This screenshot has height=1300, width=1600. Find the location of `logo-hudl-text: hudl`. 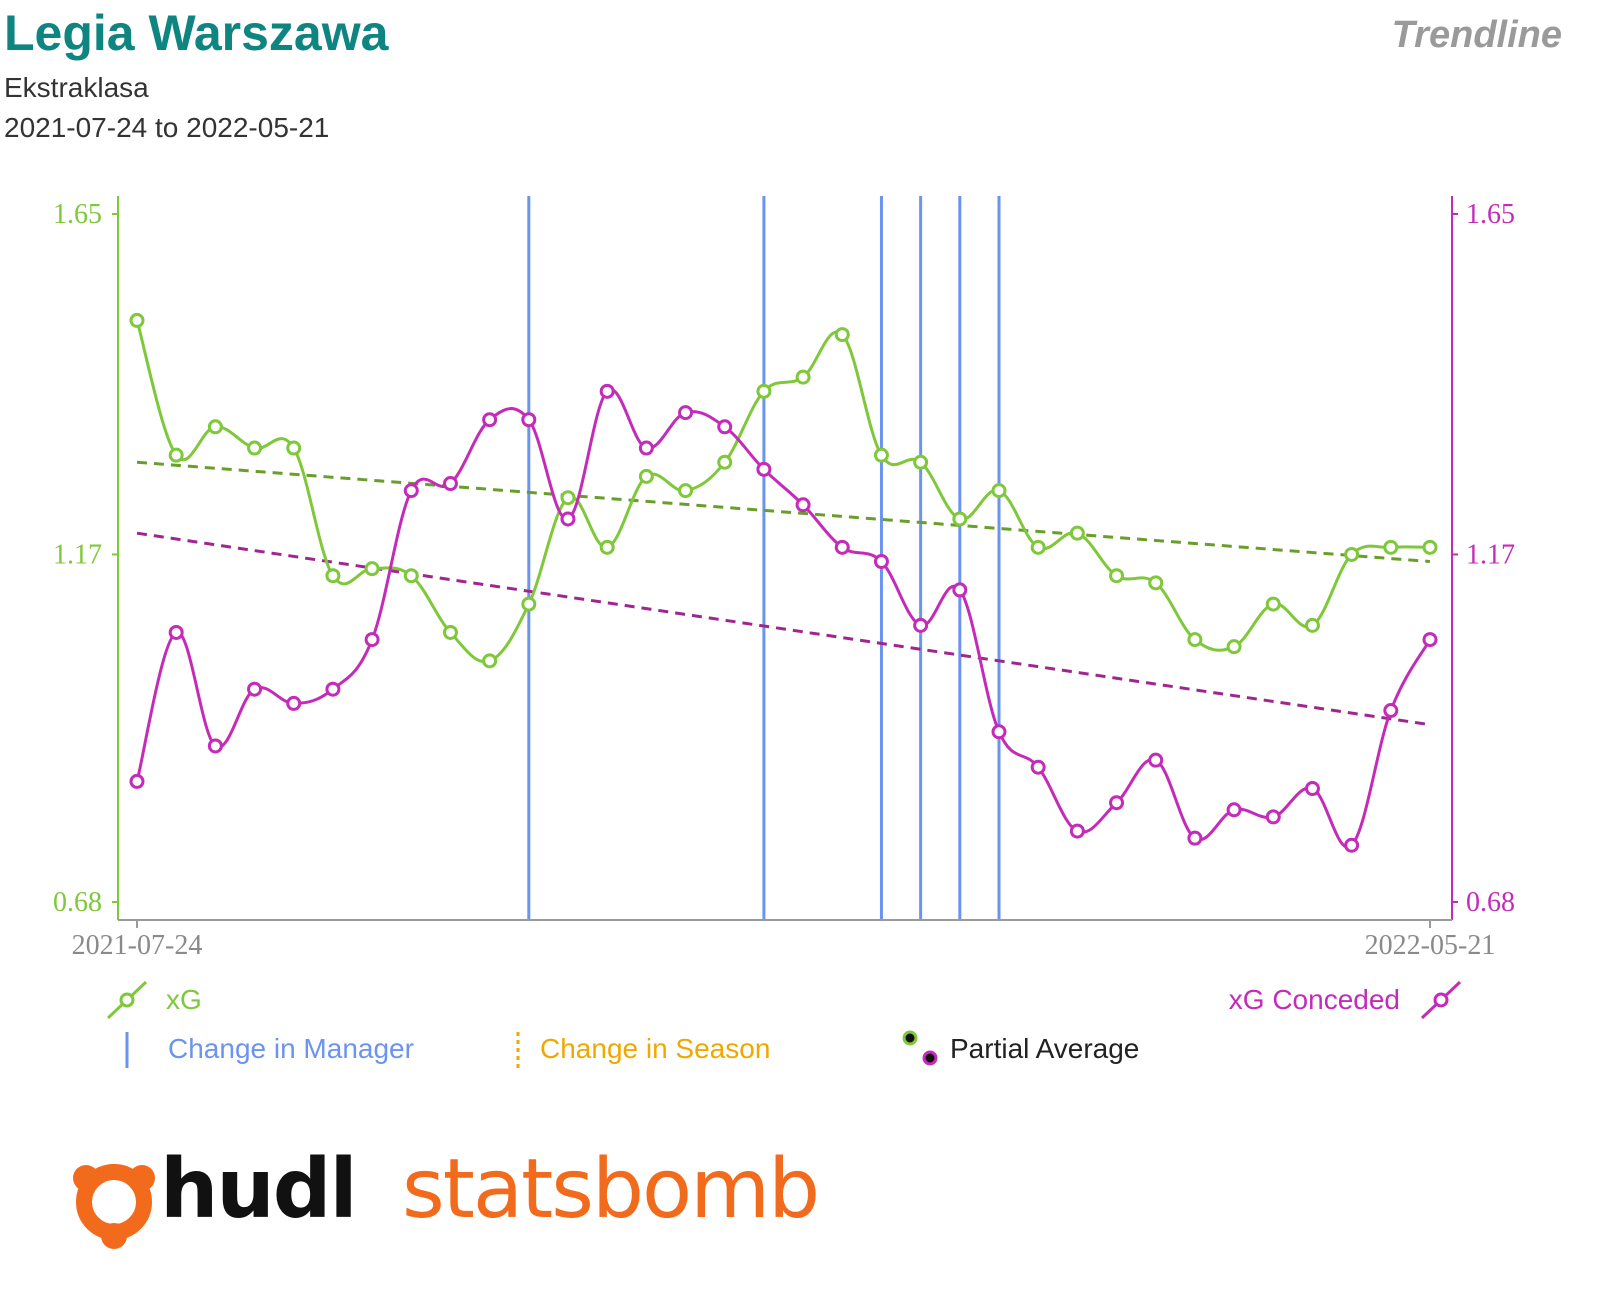

logo-hudl-text: hudl is located at coordinates (259, 1189).